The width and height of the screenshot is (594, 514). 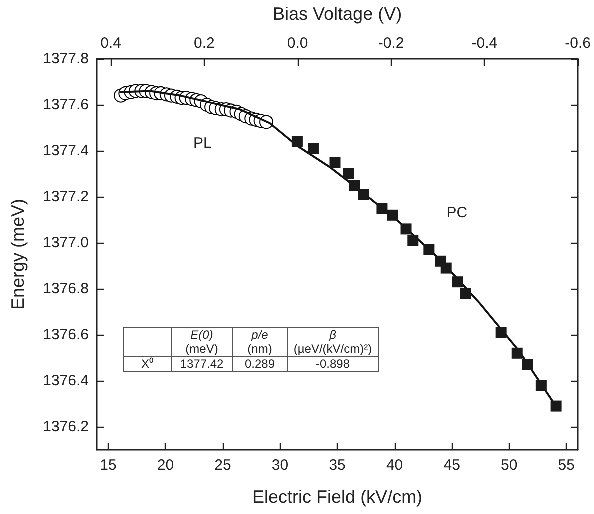 I want to click on x2-tick-label: 0.4, so click(x=111, y=43).